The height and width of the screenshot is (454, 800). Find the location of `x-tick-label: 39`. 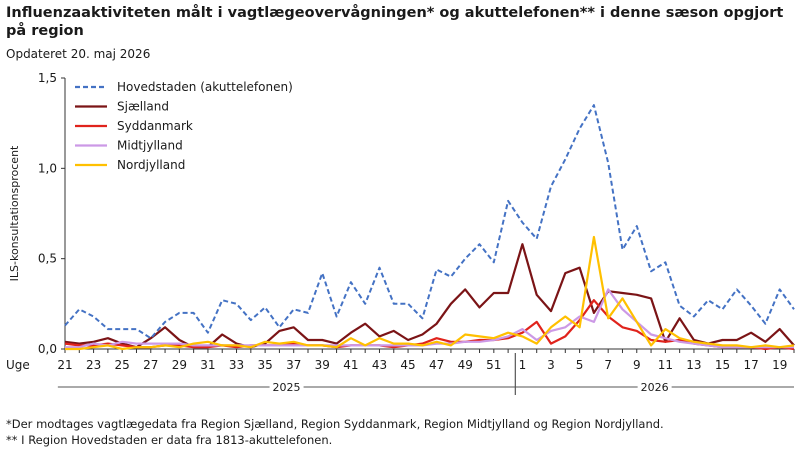

x-tick-label: 39 is located at coordinates (322, 365).